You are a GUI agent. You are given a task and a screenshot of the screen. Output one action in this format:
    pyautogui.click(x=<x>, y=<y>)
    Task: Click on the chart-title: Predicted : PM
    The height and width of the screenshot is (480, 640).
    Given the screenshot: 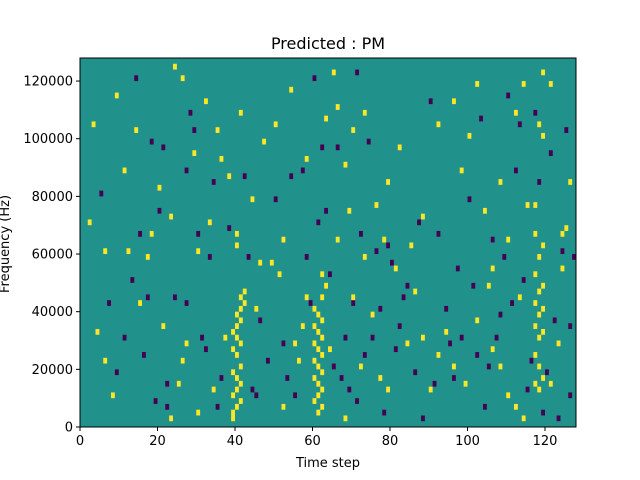 What is the action you would take?
    pyautogui.click(x=328, y=43)
    